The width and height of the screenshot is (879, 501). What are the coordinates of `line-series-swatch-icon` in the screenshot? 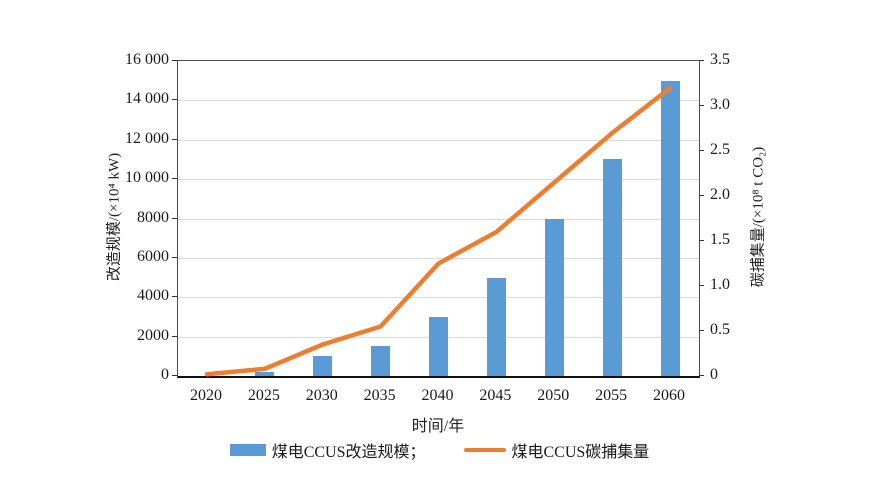 It's located at (484, 450).